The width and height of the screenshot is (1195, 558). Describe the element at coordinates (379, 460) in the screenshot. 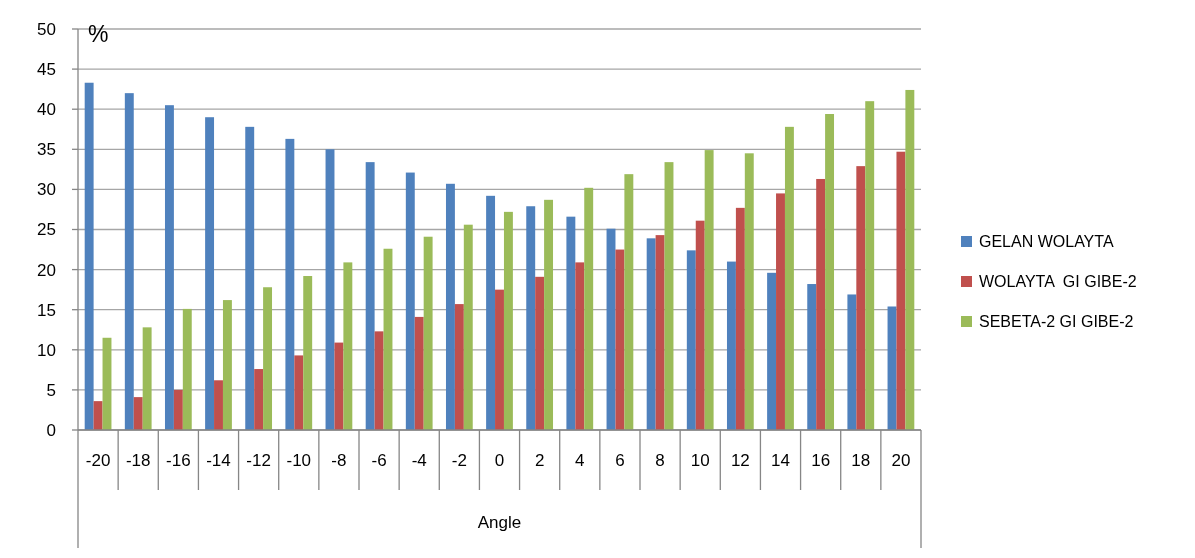

I see `x-tick-label: -6` at that location.